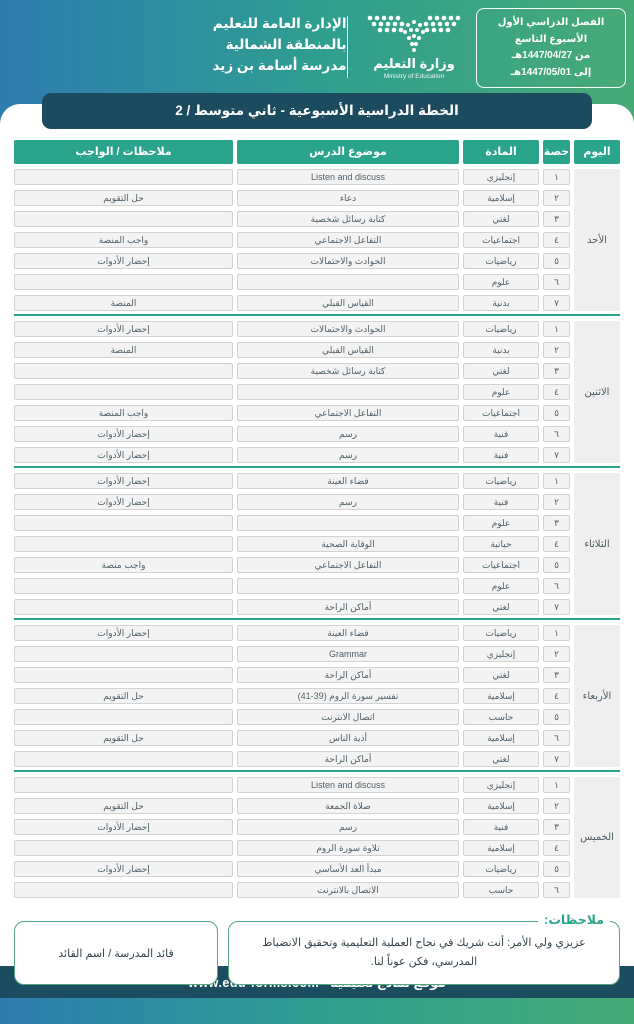  I want to click on subject-cell: لغتي, so click(501, 675).